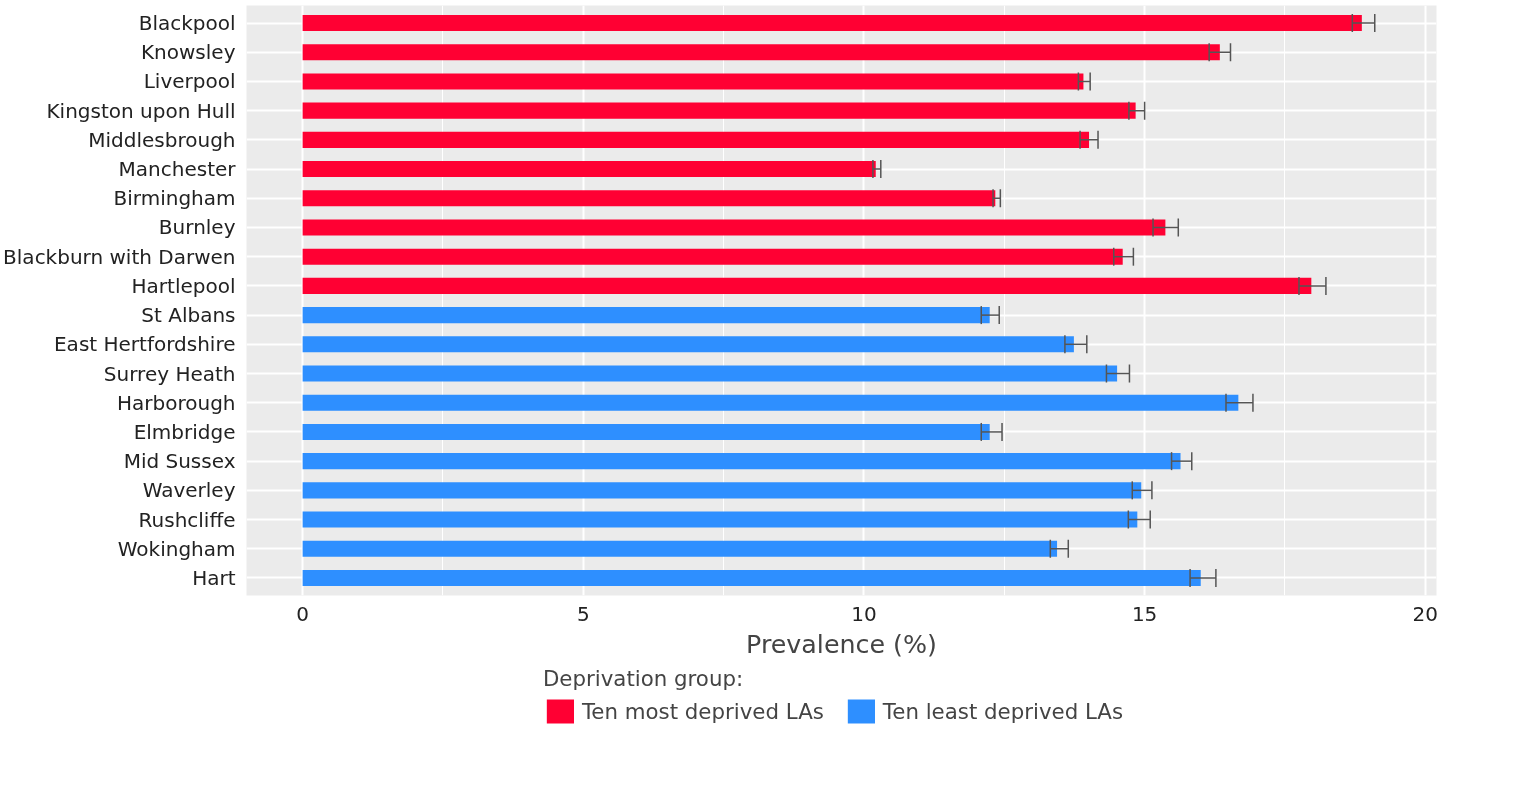 This screenshot has height=791, width=1514. Describe the element at coordinates (141, 110) in the screenshot. I see `y-tick-label: Kingston upon Hull` at that location.